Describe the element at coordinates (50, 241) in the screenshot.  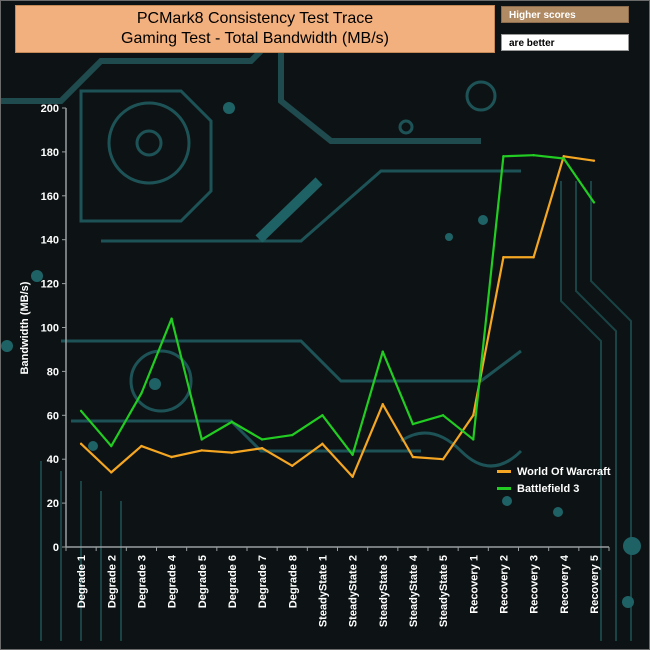
I see `y-tick-label: 140` at that location.